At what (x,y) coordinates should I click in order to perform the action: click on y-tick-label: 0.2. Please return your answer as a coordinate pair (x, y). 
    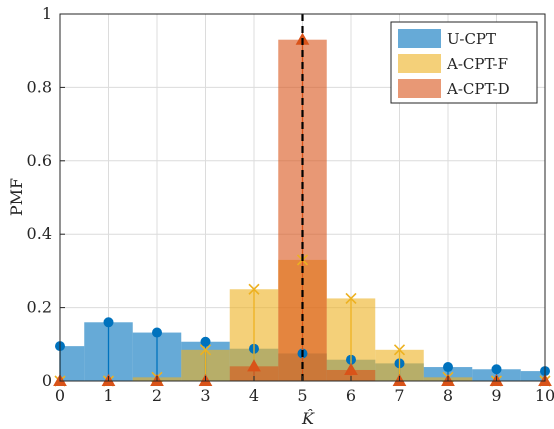
    Looking at the image, I should click on (39, 307).